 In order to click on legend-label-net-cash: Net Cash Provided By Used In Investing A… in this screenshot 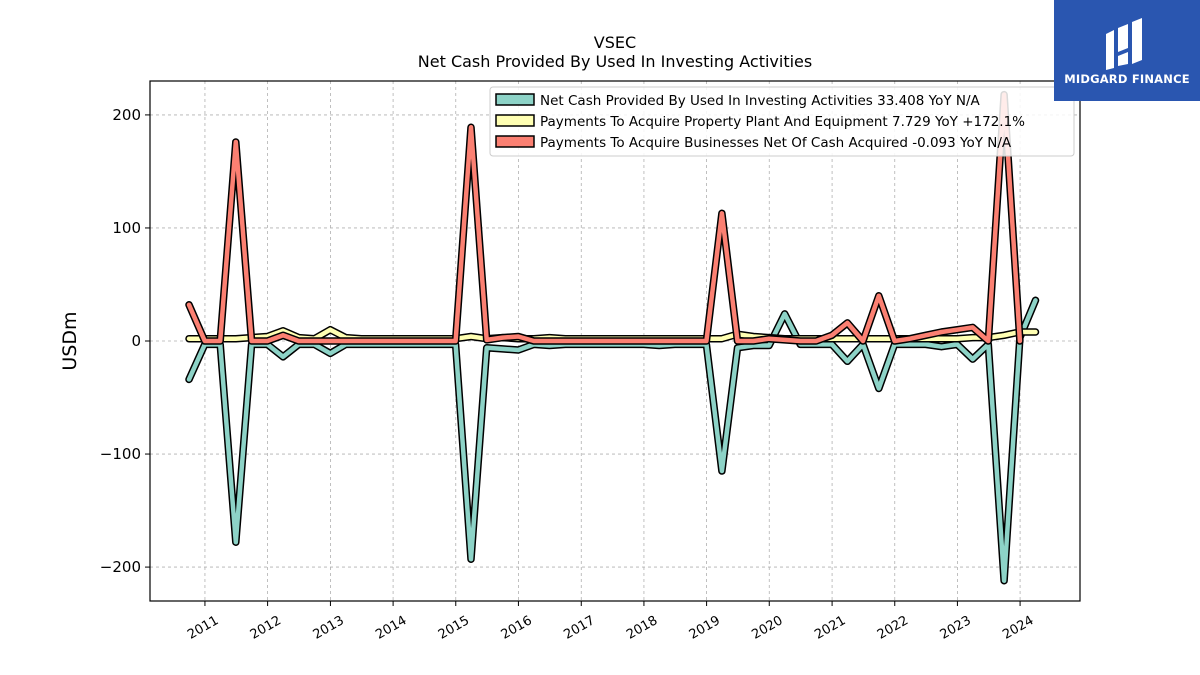, I will do `click(760, 101)`.